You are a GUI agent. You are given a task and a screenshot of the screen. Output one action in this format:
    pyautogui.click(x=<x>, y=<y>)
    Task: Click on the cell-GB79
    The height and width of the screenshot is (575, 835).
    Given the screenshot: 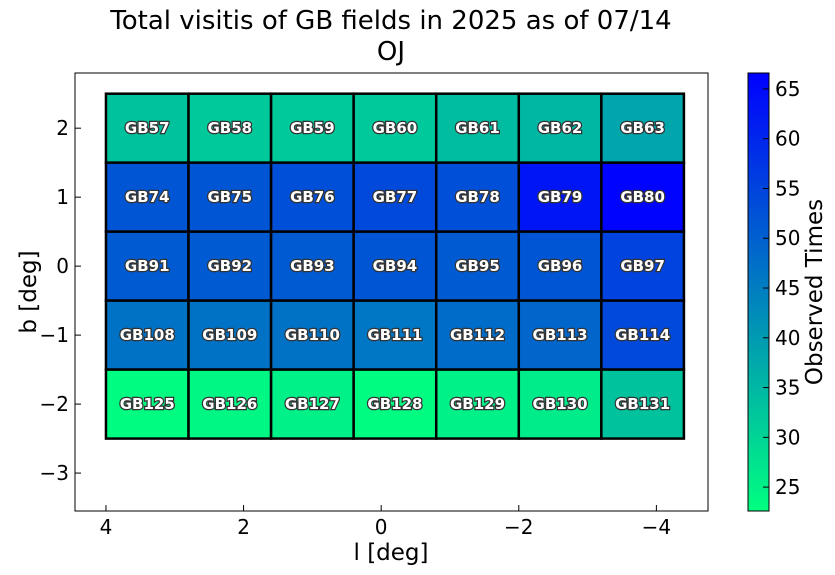 What is the action you would take?
    pyautogui.click(x=560, y=197)
    